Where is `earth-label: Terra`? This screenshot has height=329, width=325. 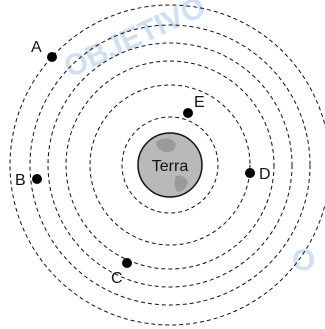 earth-label: Terra is located at coordinates (170, 166).